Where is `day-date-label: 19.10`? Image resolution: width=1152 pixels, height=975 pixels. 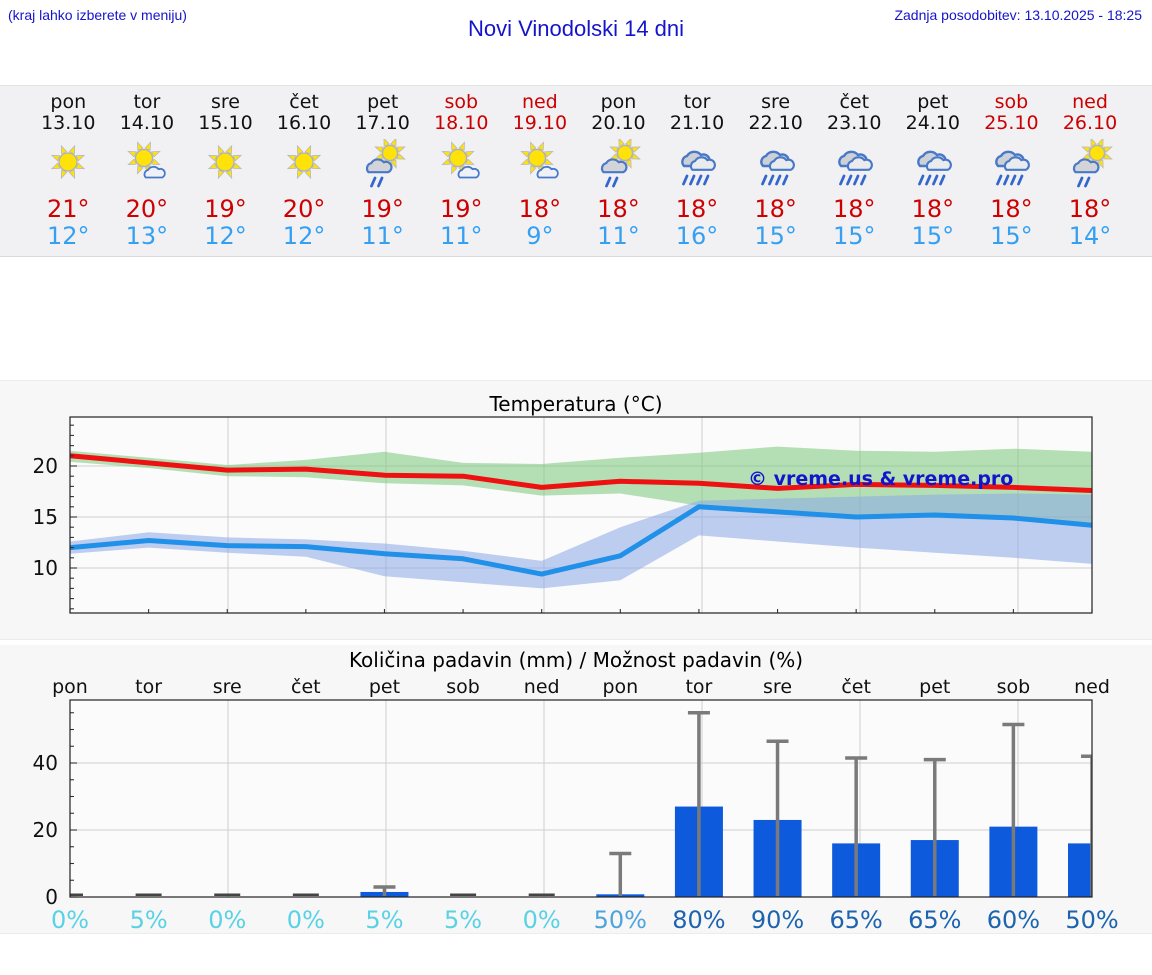 day-date-label: 19.10 is located at coordinates (540, 123).